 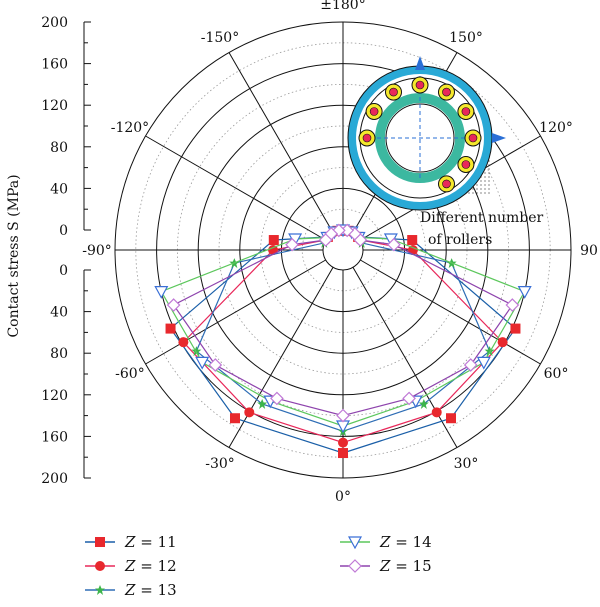 I want to click on tick-label-lower: 120, so click(x=54, y=396).